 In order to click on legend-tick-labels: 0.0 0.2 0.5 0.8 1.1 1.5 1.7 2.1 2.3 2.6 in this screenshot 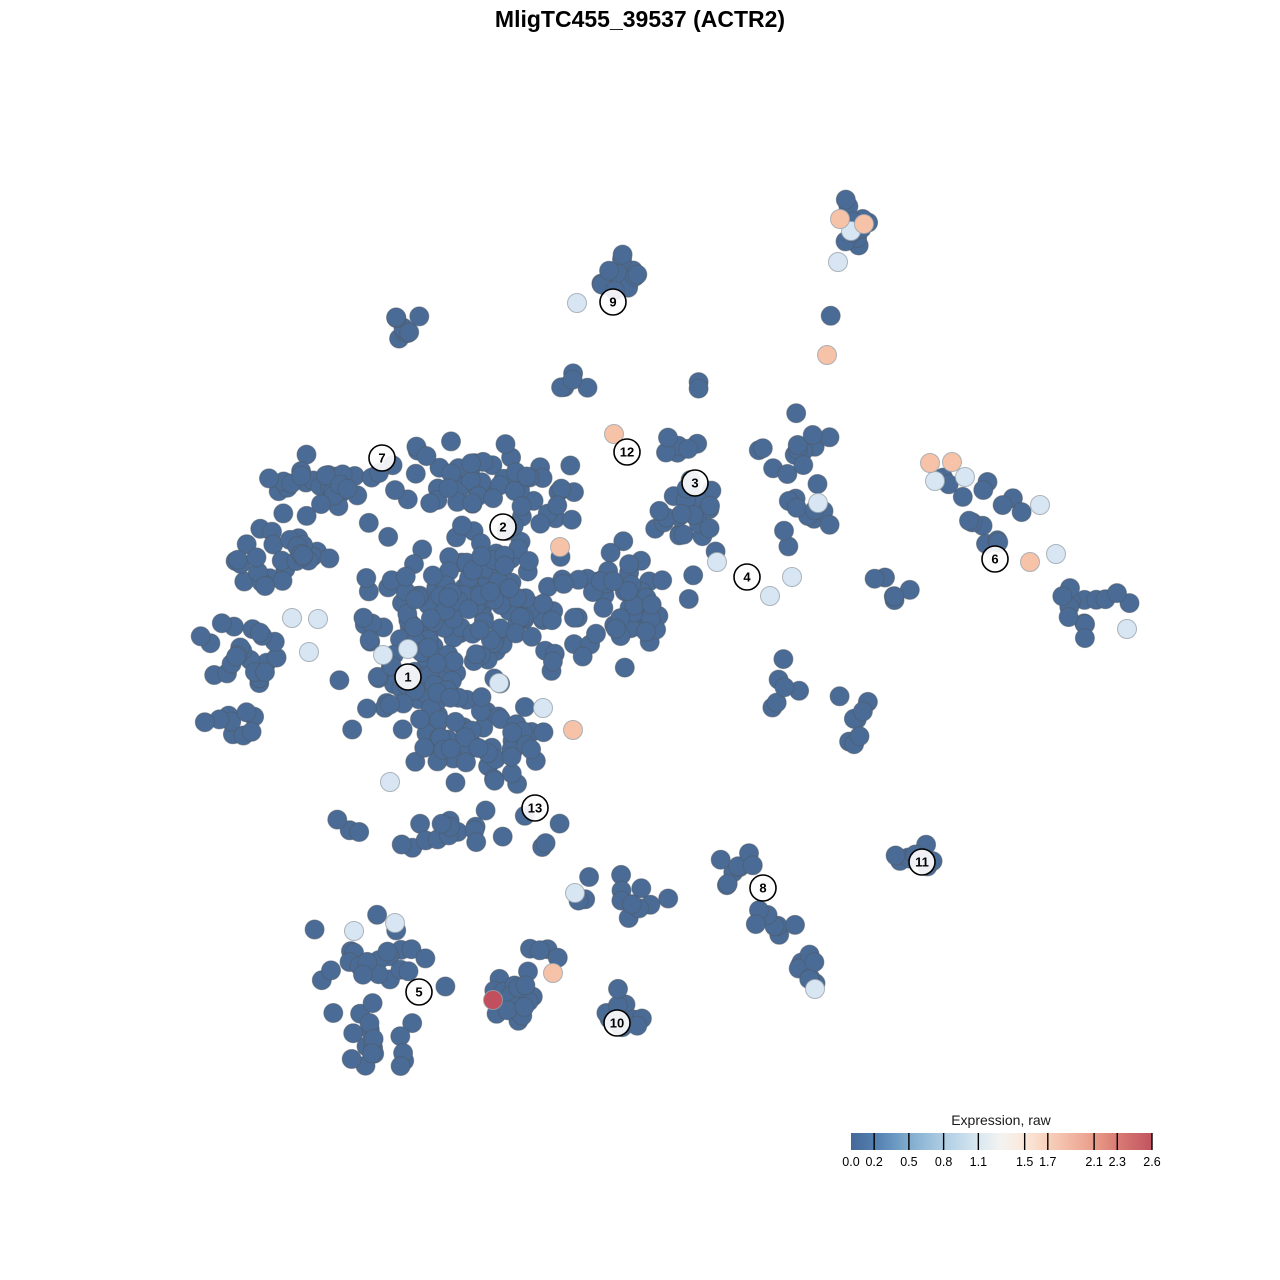, I will do `click(1001, 1162)`.